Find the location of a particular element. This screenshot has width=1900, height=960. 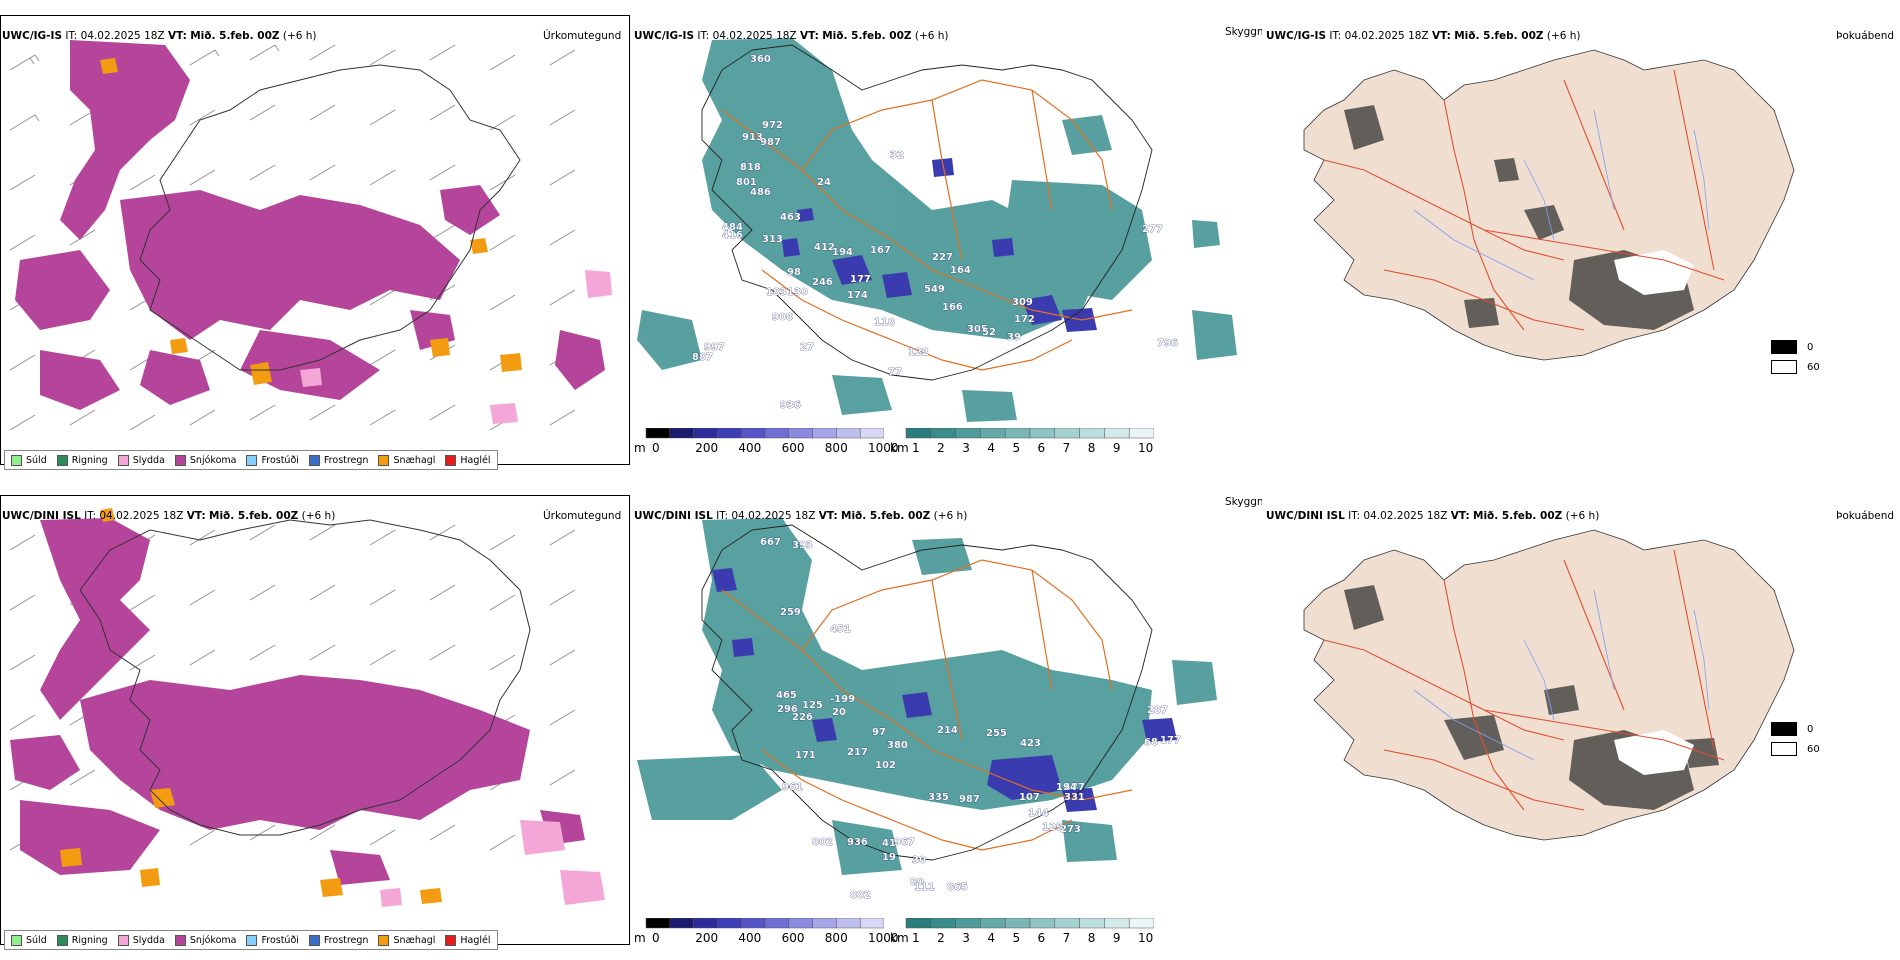

height-label: 227 is located at coordinates (942, 257).